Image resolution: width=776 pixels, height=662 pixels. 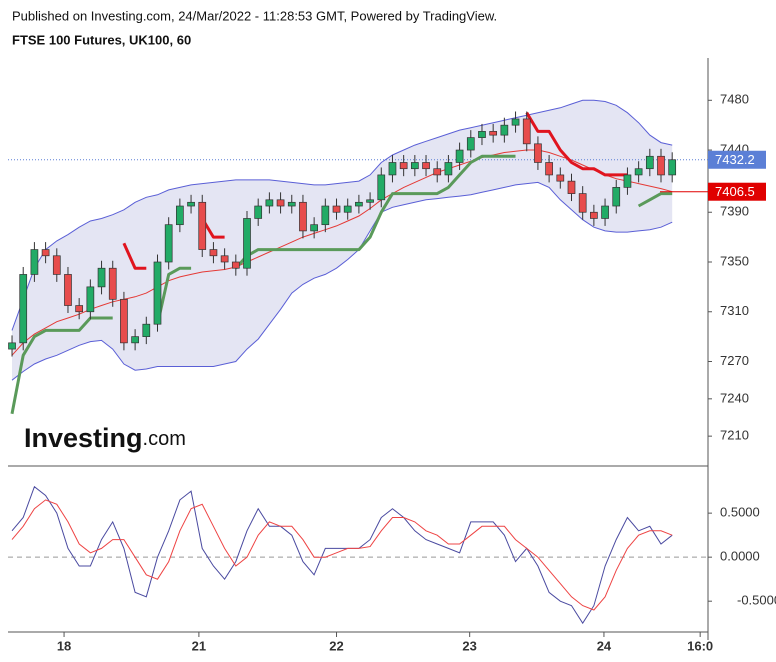 I want to click on x-tick-label: 16:0, so click(x=700, y=645).